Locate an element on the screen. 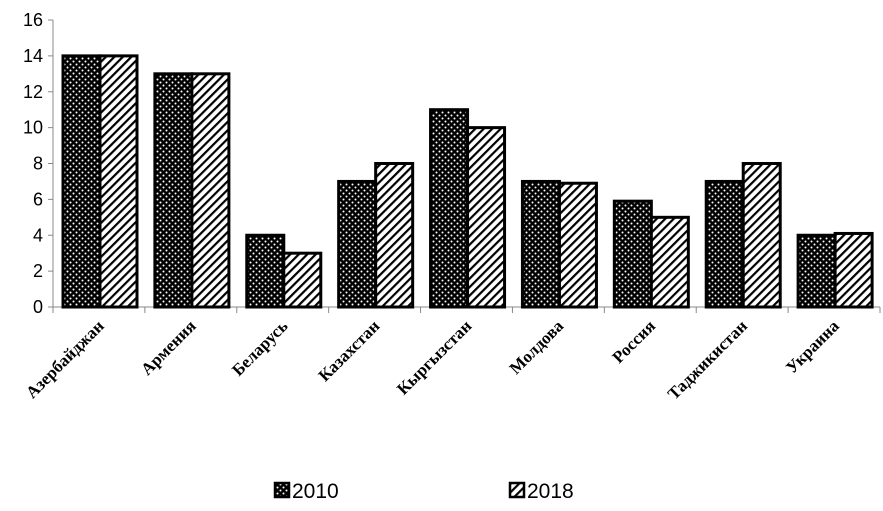  x-tick-label: Армения is located at coordinates (168, 347).